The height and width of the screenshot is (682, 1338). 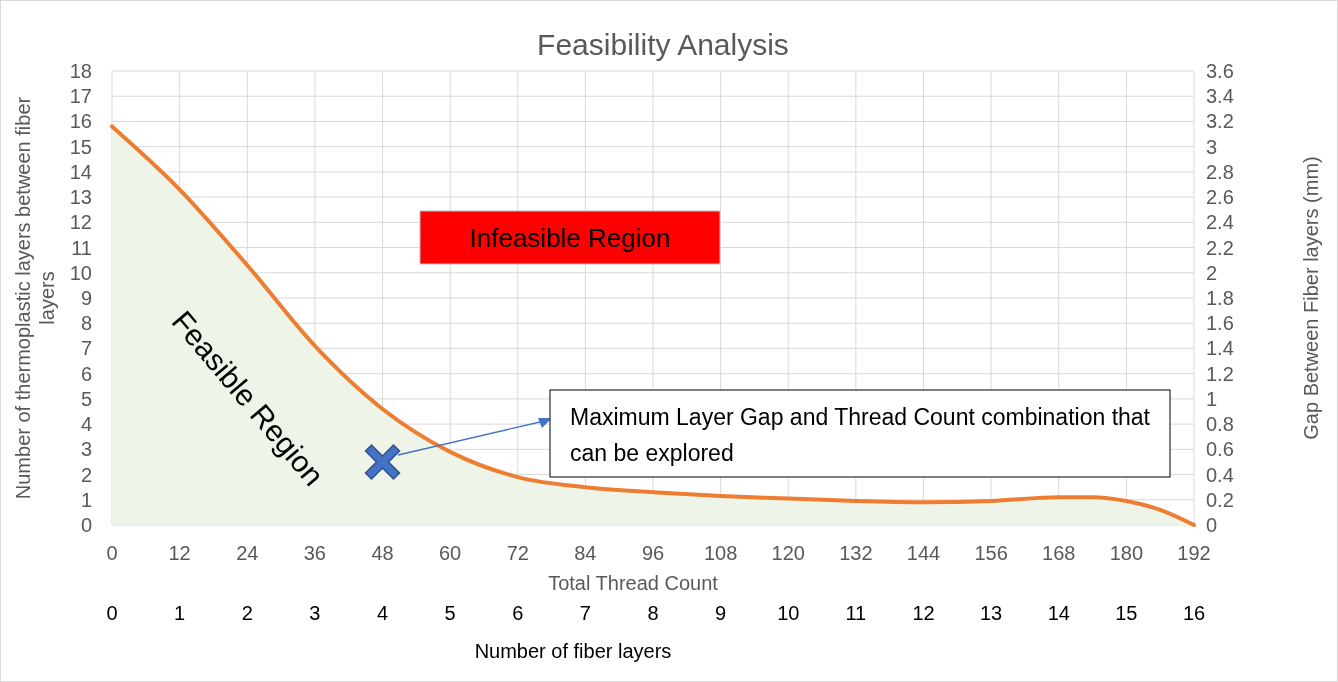 What do you see at coordinates (1126, 613) in the screenshot?
I see `x2-tick-label: 15` at bounding box center [1126, 613].